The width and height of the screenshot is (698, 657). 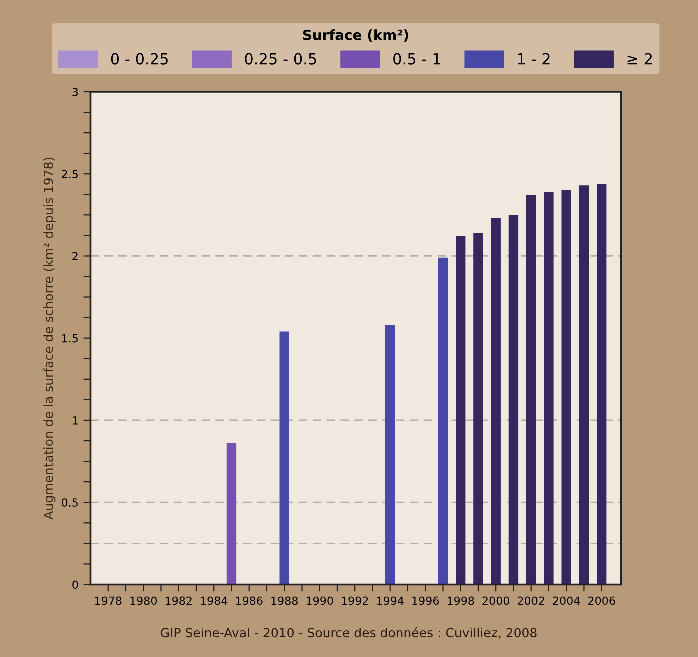 I want to click on y-tick-label: 0, so click(x=75, y=585).